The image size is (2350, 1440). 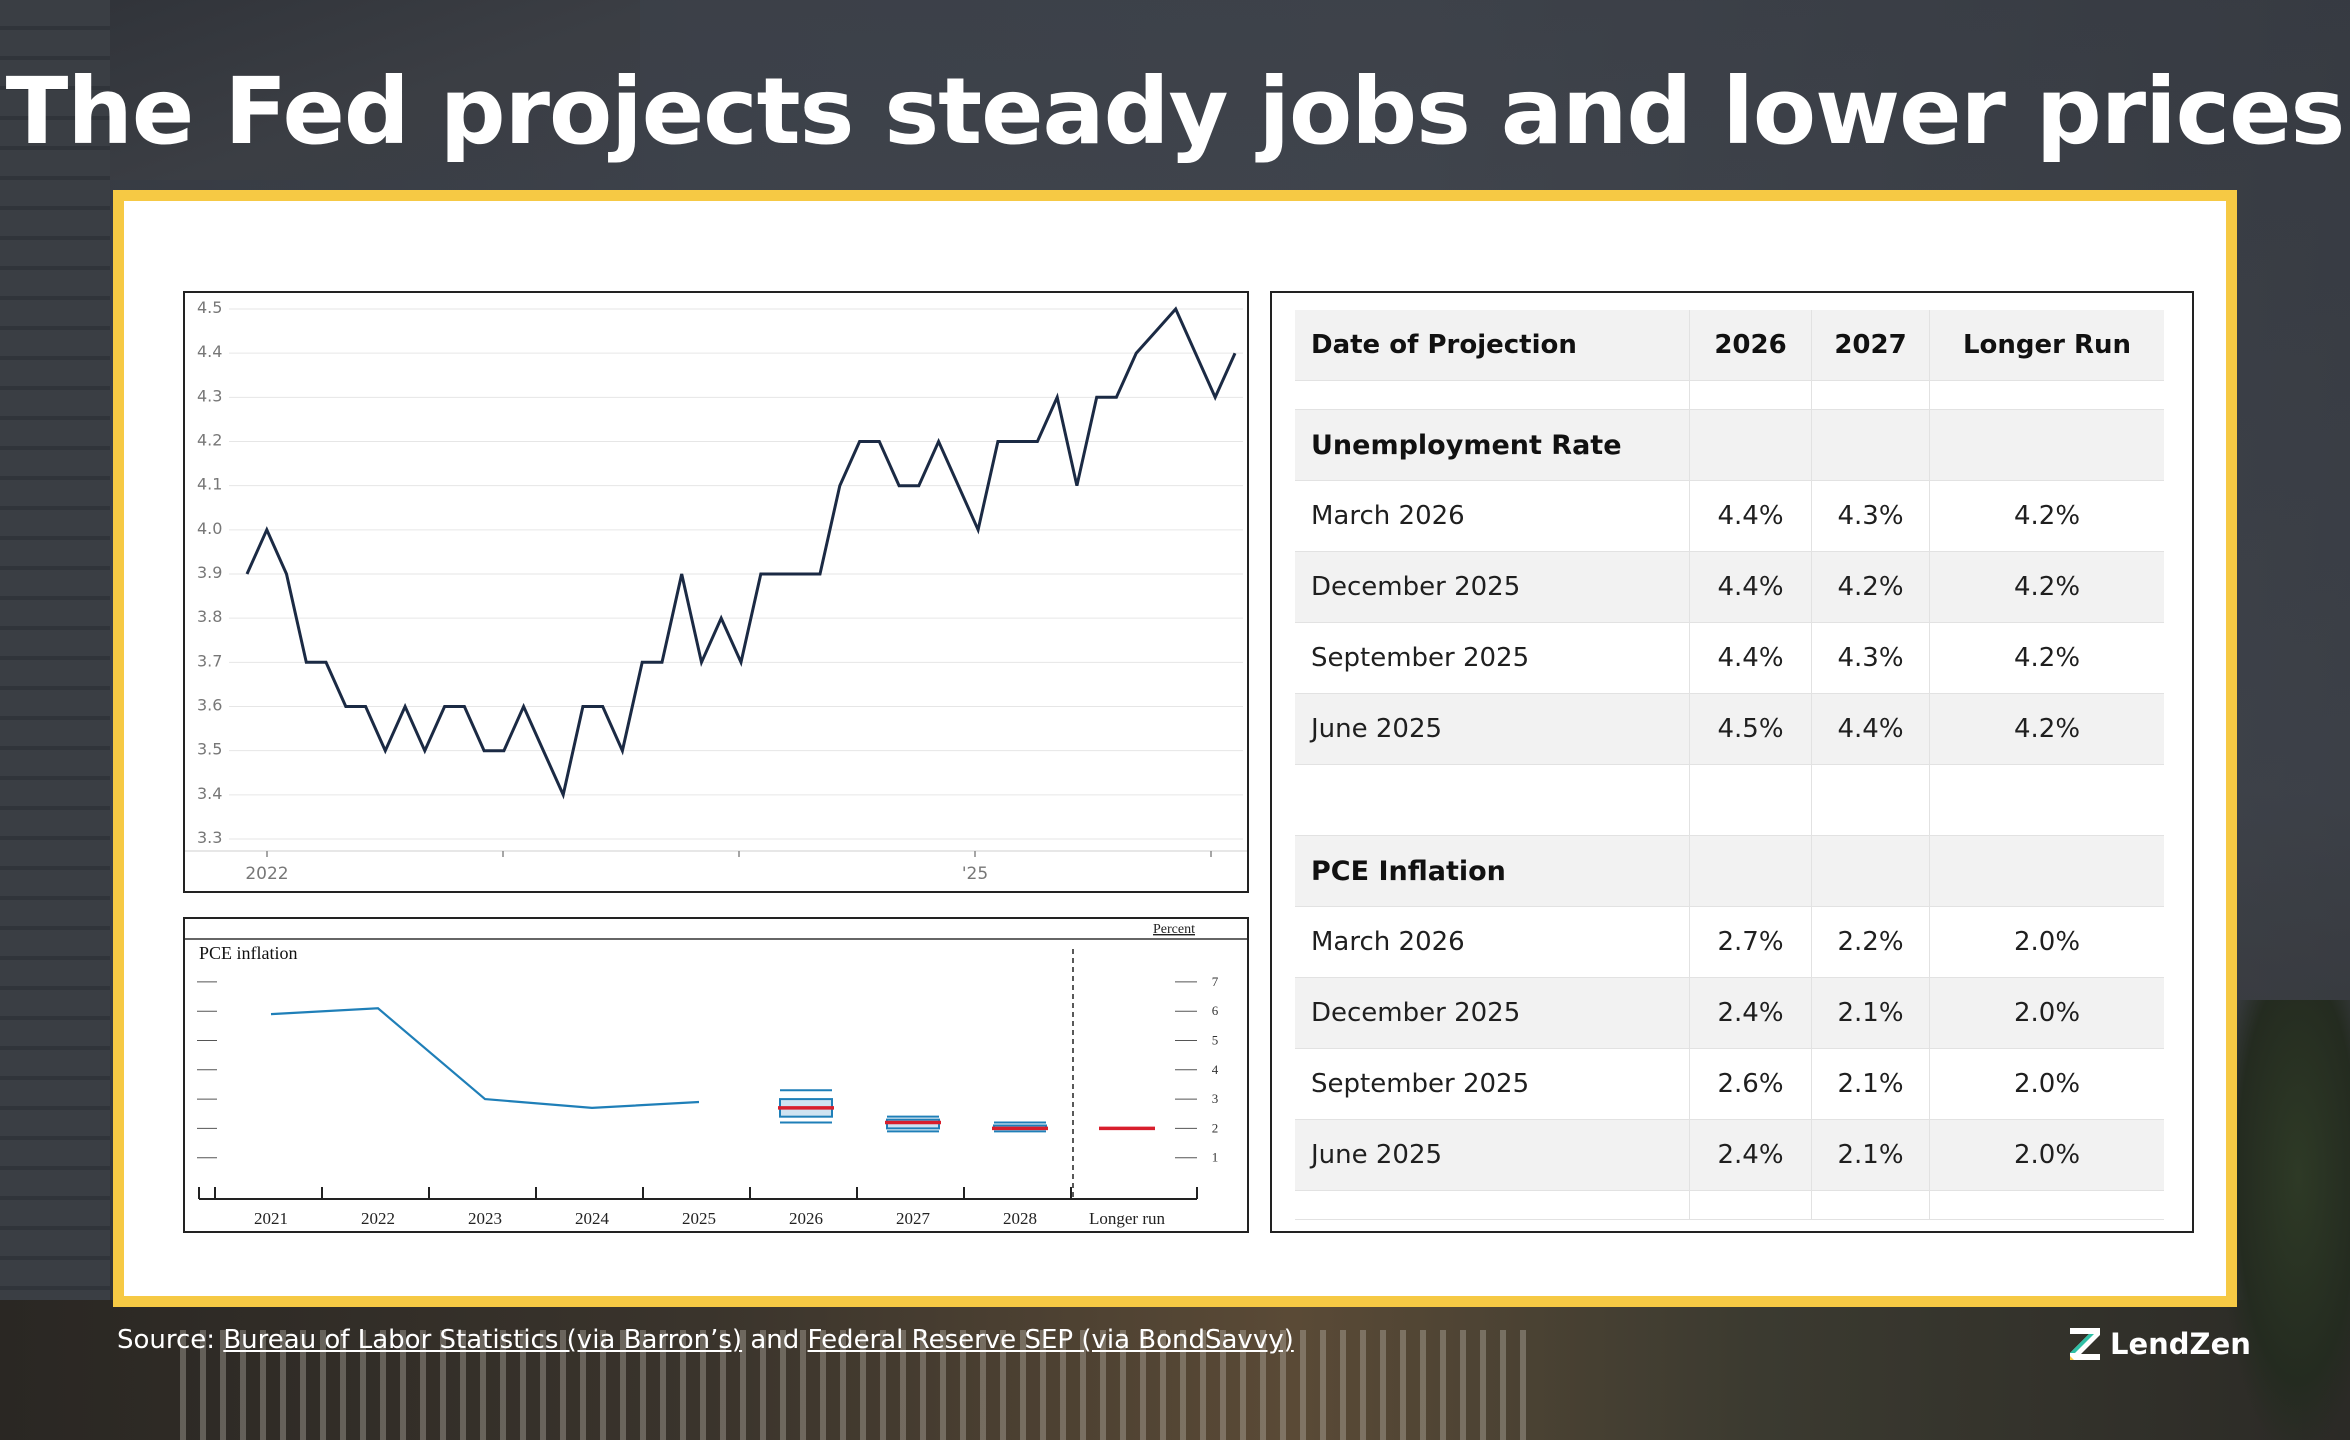 I want to click on pce-y-tick-label: 6, so click(x=1215, y=1010).